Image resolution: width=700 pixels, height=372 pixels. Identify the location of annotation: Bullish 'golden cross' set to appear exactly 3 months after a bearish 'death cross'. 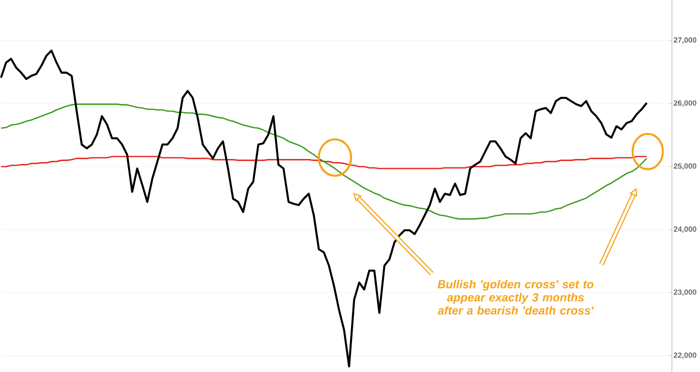
(516, 297).